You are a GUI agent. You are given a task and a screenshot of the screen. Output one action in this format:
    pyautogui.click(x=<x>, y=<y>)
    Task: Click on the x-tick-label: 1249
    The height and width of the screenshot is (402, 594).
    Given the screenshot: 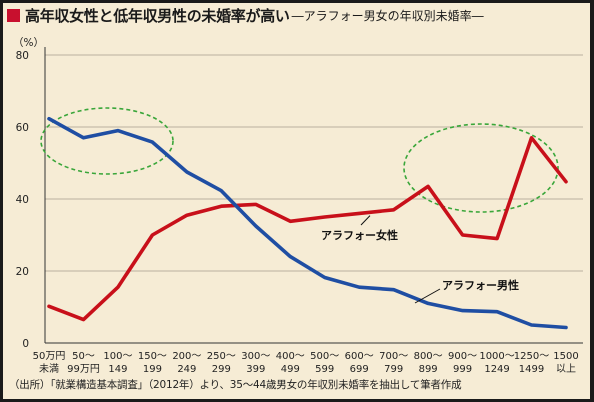 What is the action you would take?
    pyautogui.click(x=496, y=369)
    